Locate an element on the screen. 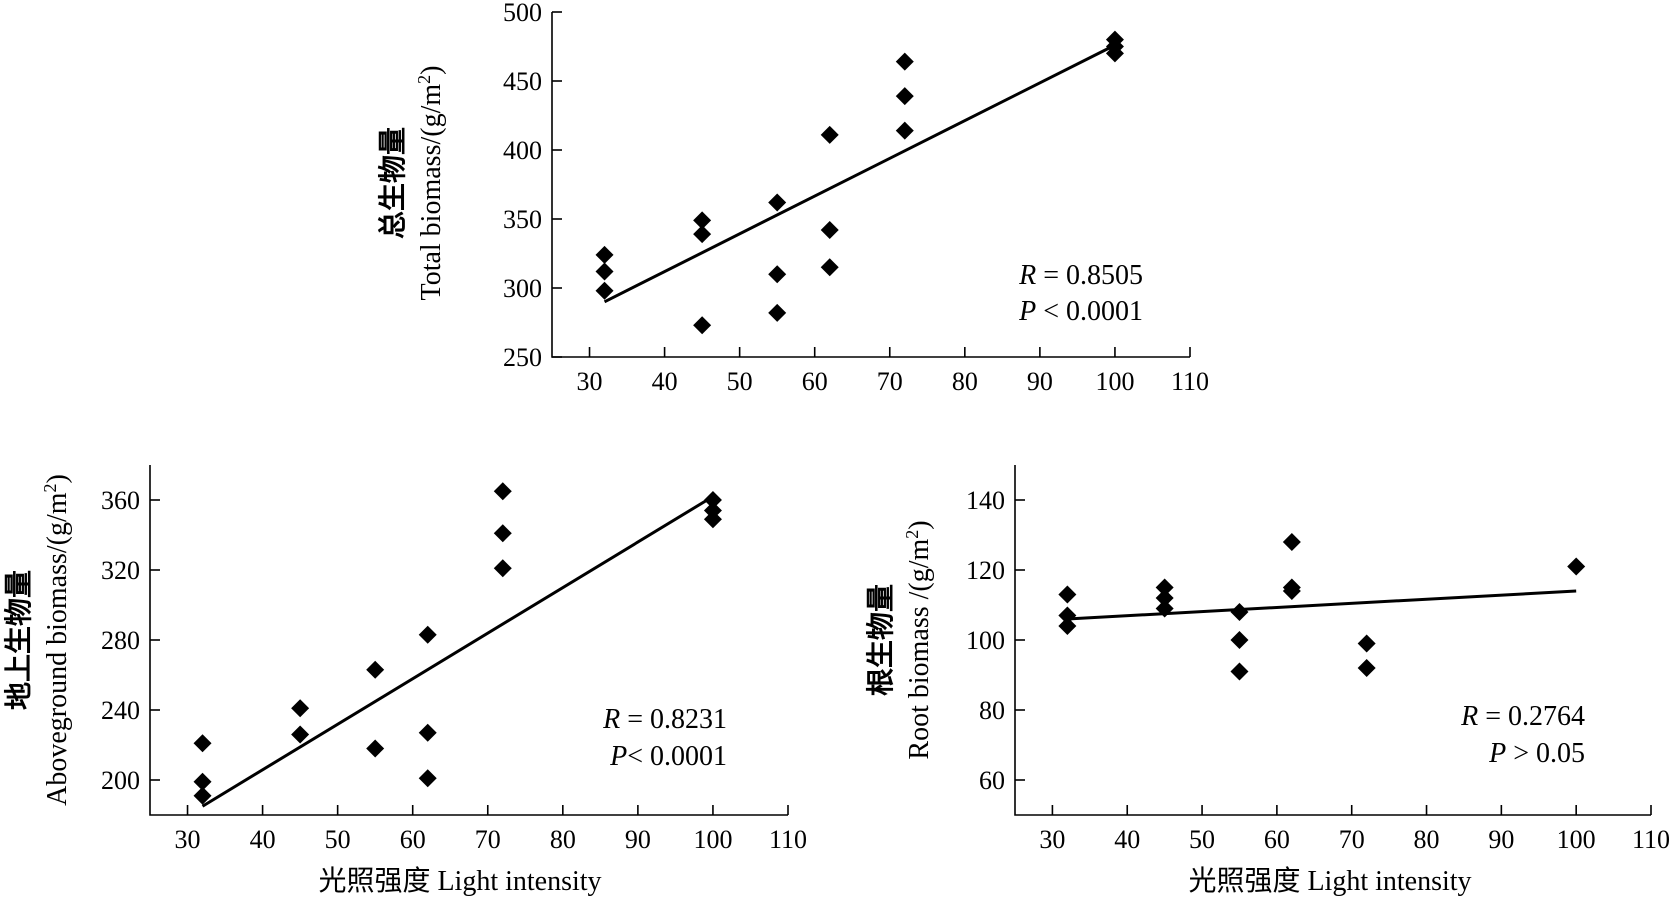 The image size is (1669, 906). stat-p: P > 0.05 is located at coordinates (1536, 753).